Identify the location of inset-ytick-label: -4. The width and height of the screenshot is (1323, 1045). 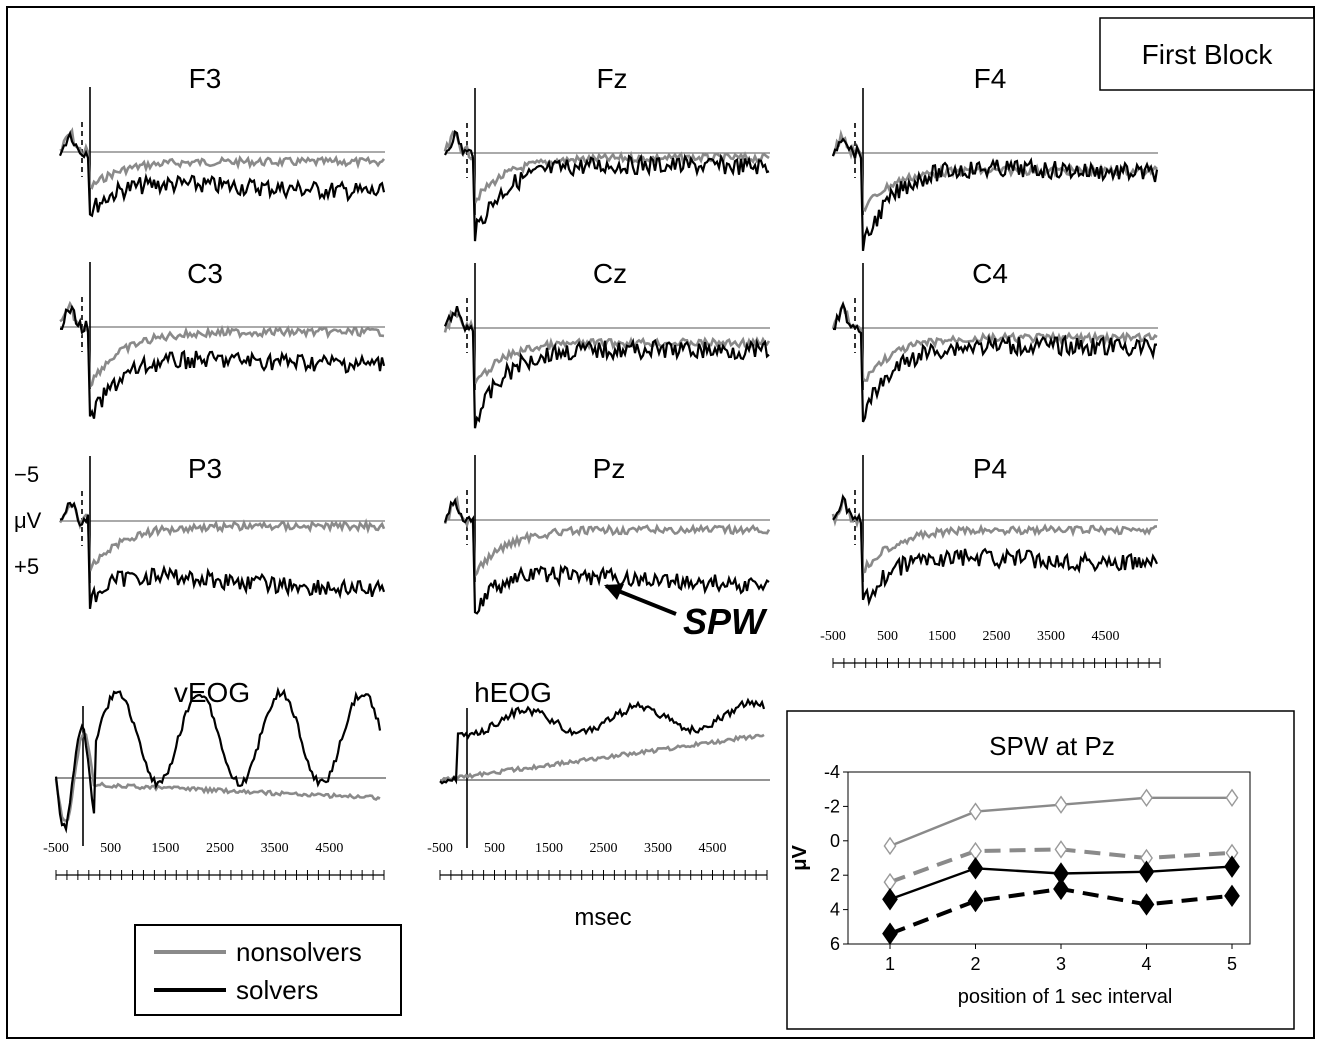
(832, 772).